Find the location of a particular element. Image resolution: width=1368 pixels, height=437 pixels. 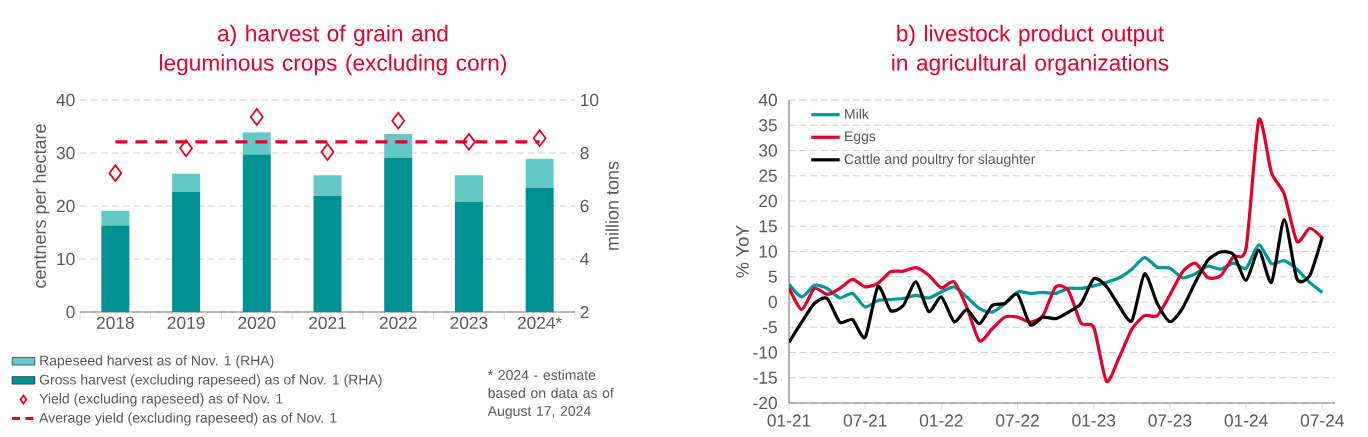

y-tick-label: 15 is located at coordinates (768, 226).